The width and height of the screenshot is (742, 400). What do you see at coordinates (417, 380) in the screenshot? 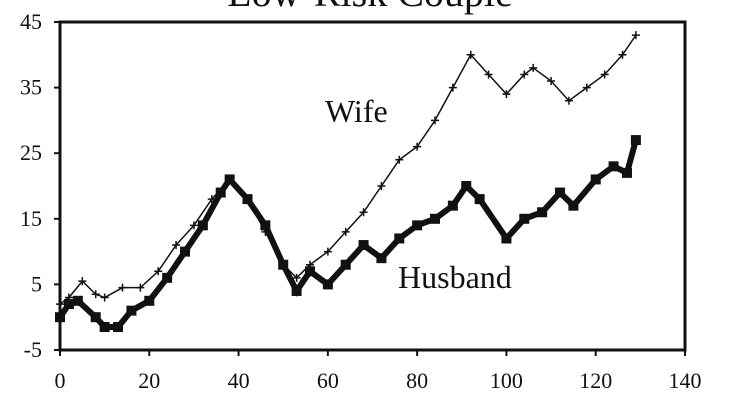
I see `x-tick-label: 80` at bounding box center [417, 380].